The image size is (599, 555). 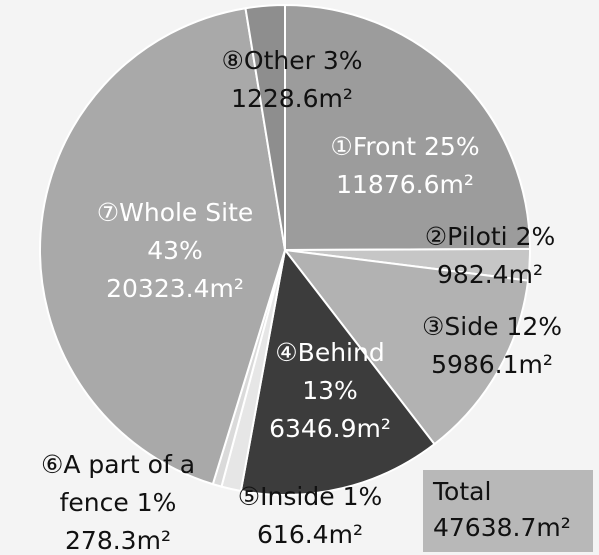 I want to click on category-label: ⑤Inside, so click(x=286, y=496).